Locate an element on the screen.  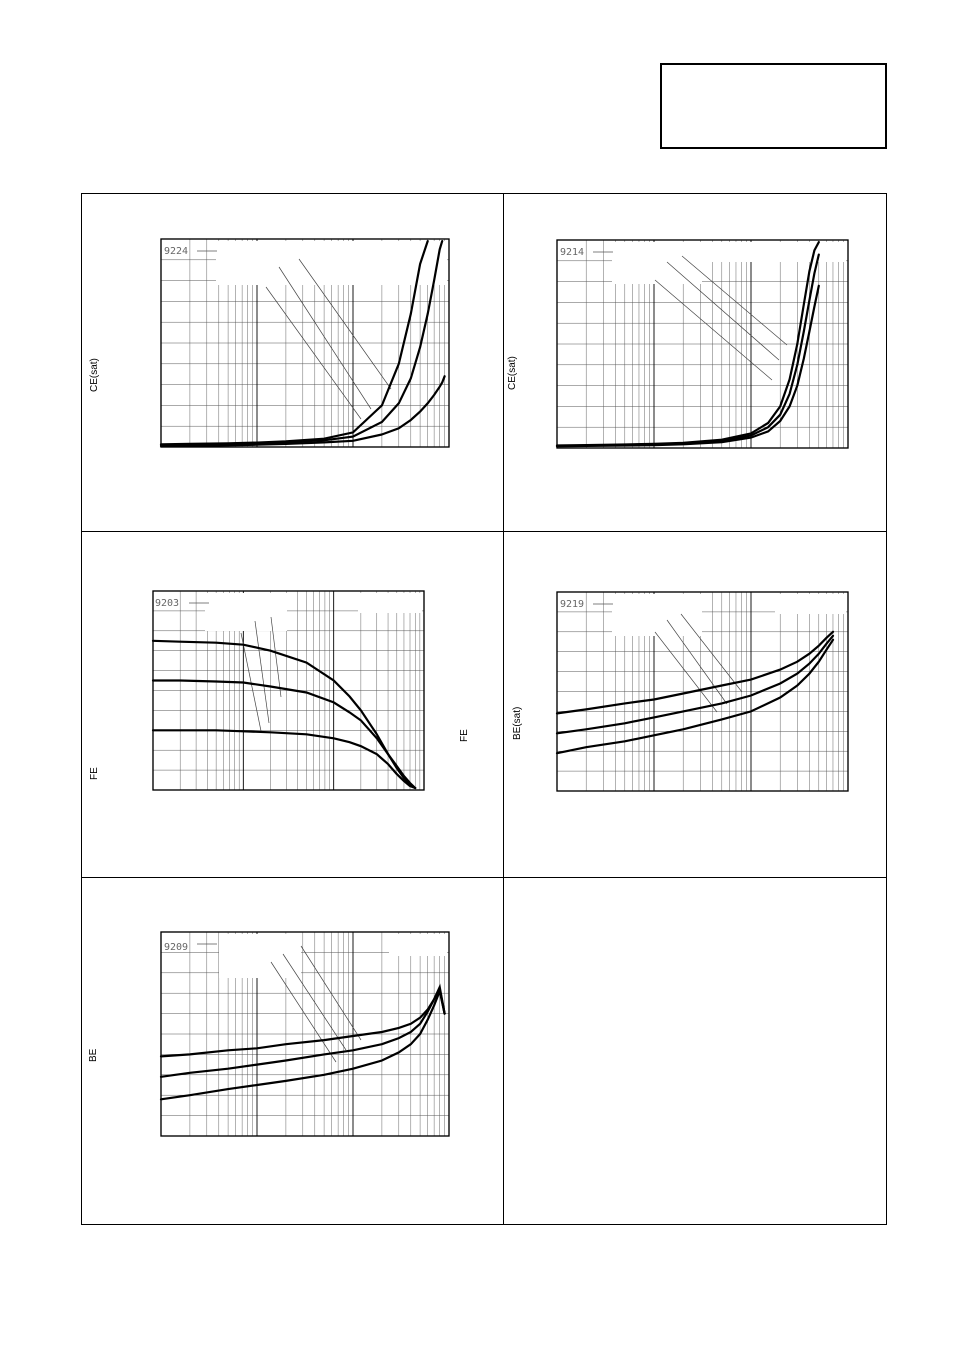
chart-vbe-9209: 9209 is located at coordinates (304, 1034).